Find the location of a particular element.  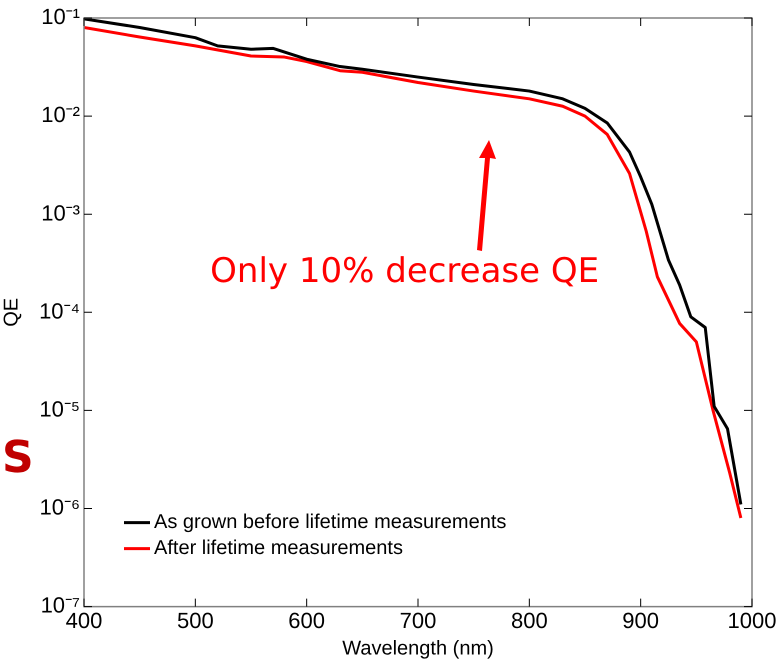

x-tick-label: 1000 is located at coordinates (752, 620).